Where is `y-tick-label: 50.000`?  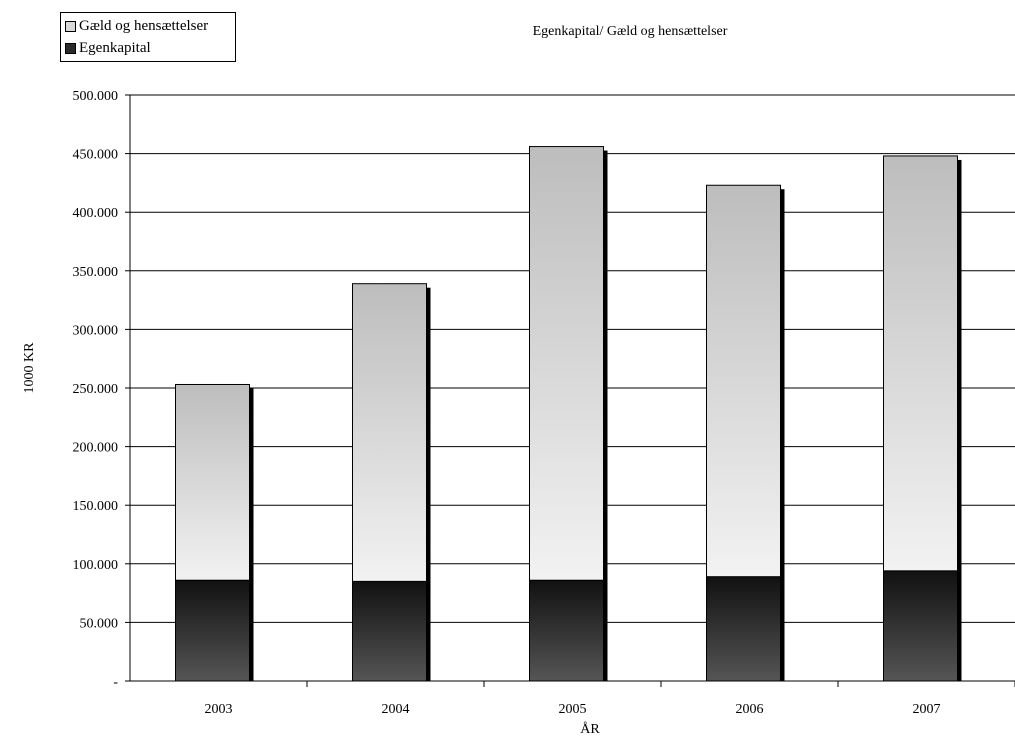 y-tick-label: 50.000 is located at coordinates (99, 623).